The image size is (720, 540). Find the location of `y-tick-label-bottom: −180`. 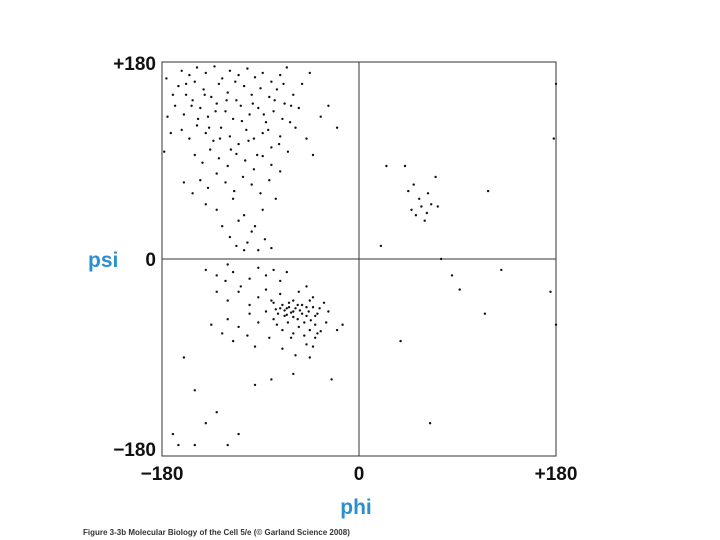

y-tick-label-bottom: −180 is located at coordinates (134, 450).